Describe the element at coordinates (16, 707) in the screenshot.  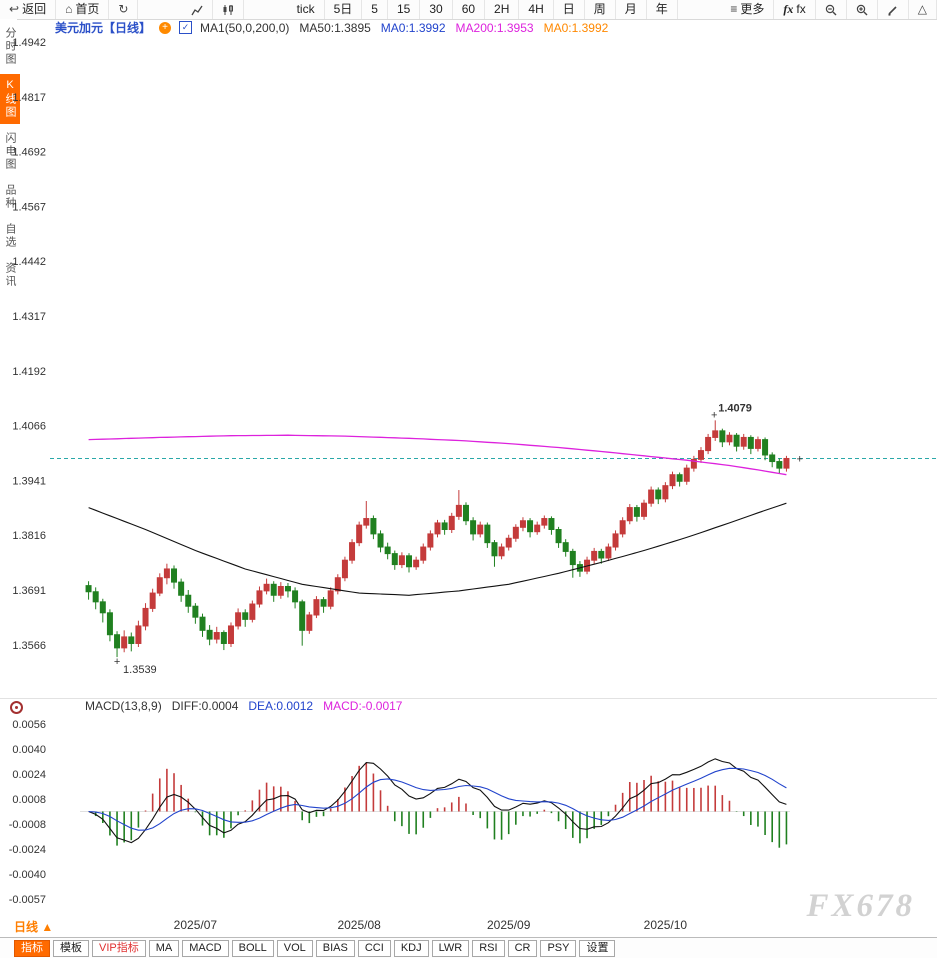
I see `indicator-eye-icon` at that location.